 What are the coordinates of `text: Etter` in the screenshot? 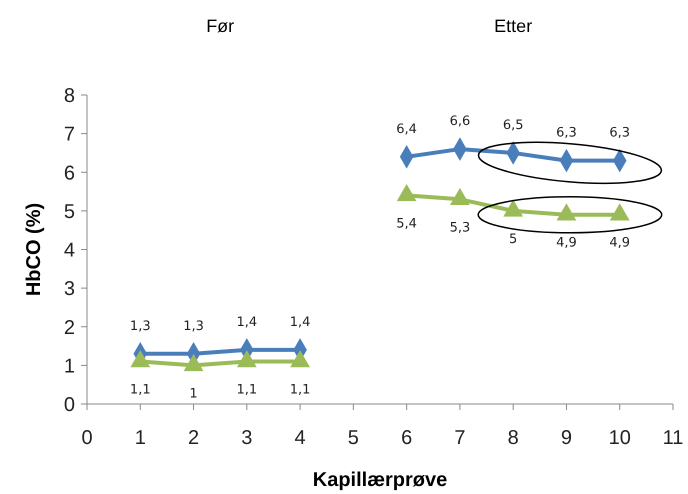 It's located at (513, 26).